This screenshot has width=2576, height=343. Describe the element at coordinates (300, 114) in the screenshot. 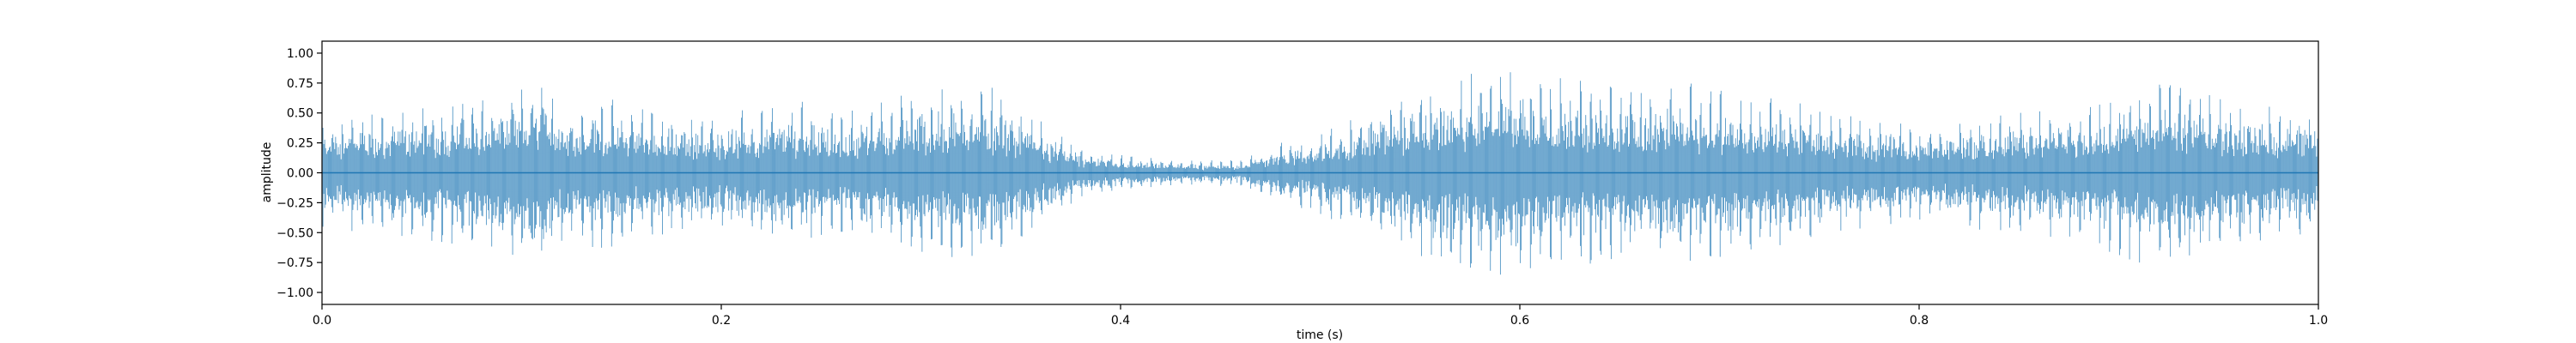

I see `y-tick-label: 0.50` at that location.